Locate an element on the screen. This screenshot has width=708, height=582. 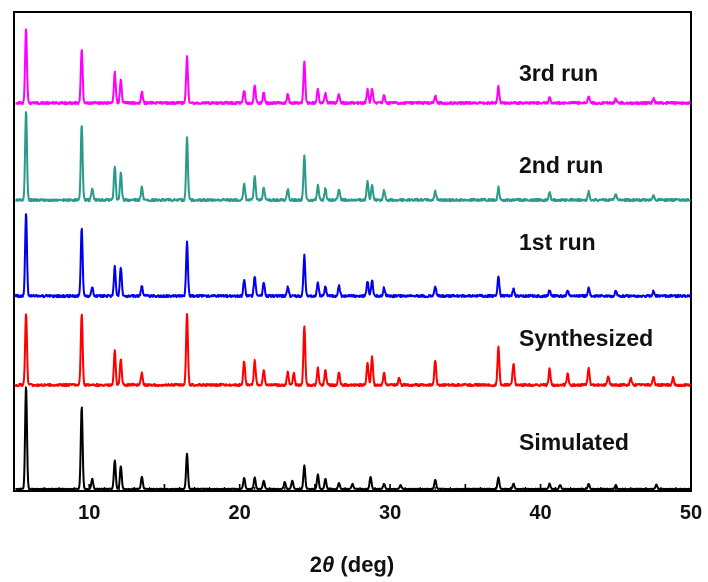
series-label-1st-run: 1st run is located at coordinates (557, 242).